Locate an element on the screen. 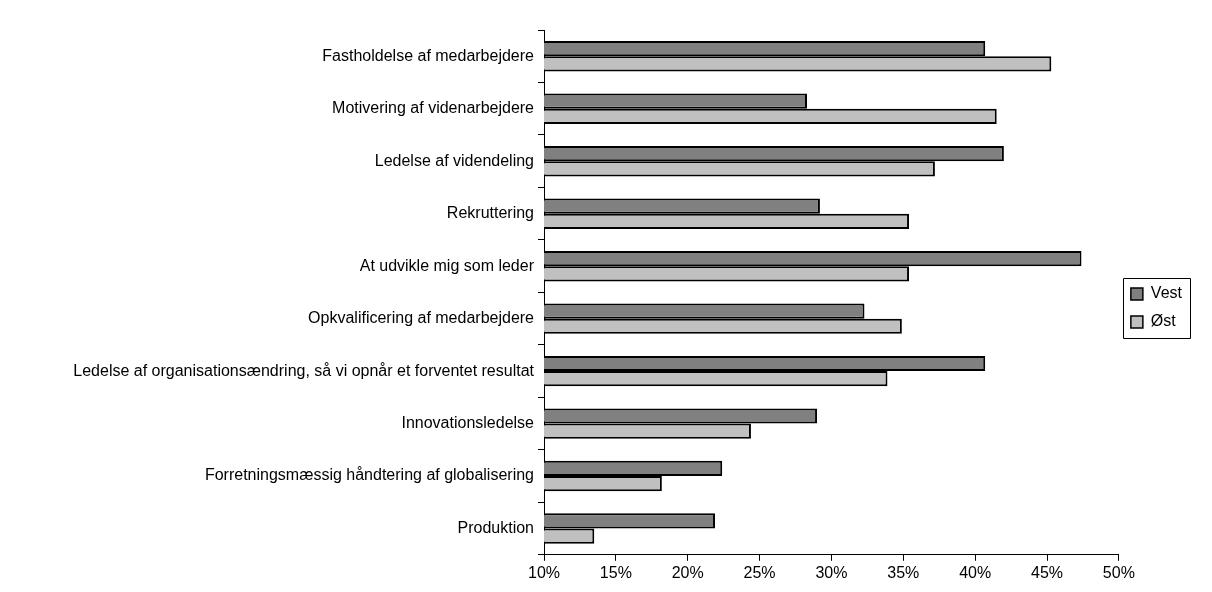 Image resolution: width=1212 pixels, height=592 pixels. x-tick-label: 15% is located at coordinates (615, 572).